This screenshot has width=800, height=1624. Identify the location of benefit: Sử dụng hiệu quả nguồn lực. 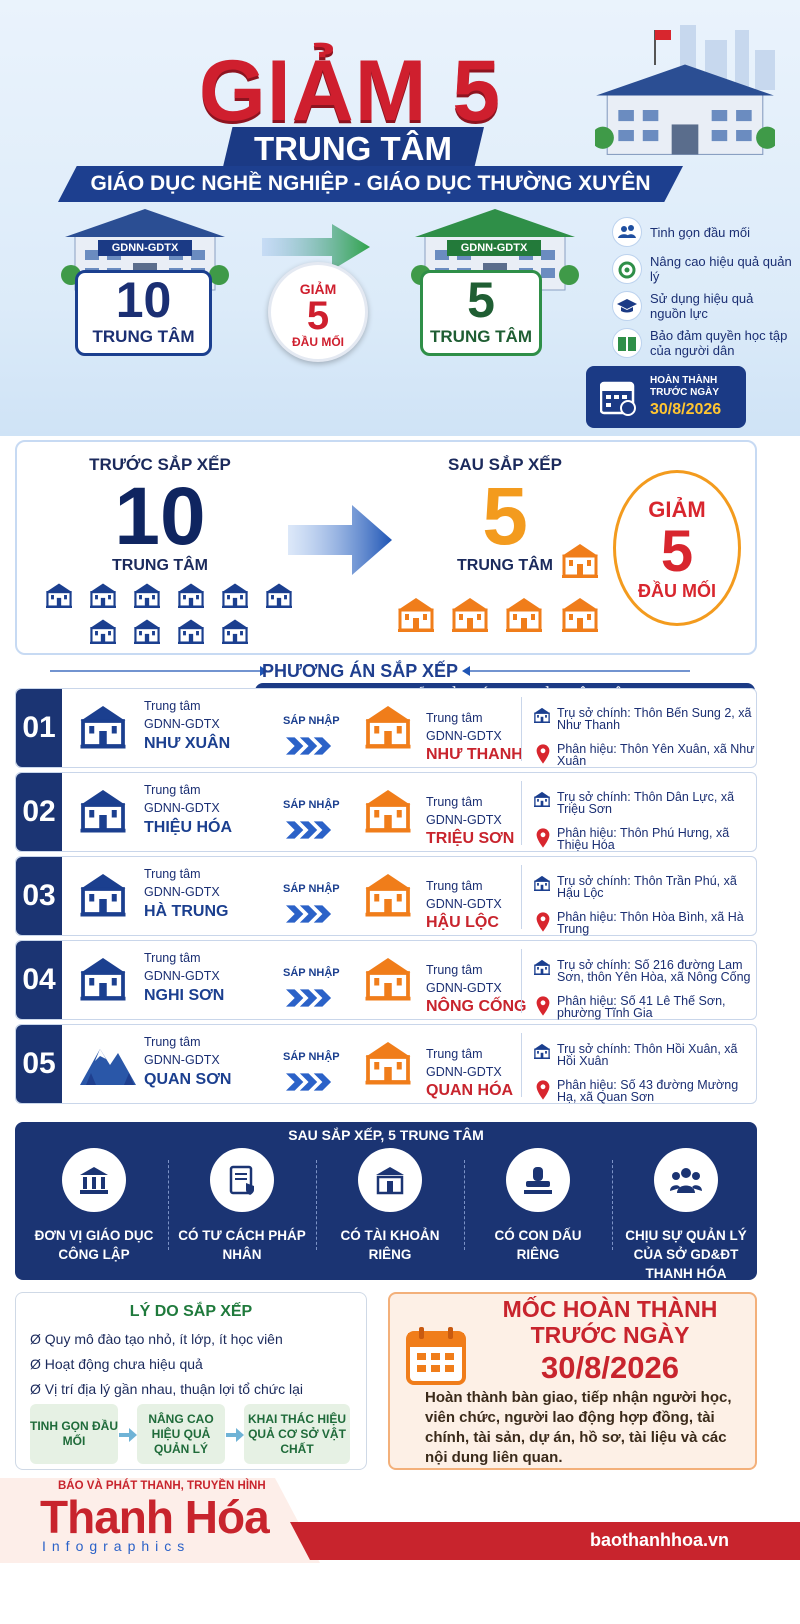
(702, 306).